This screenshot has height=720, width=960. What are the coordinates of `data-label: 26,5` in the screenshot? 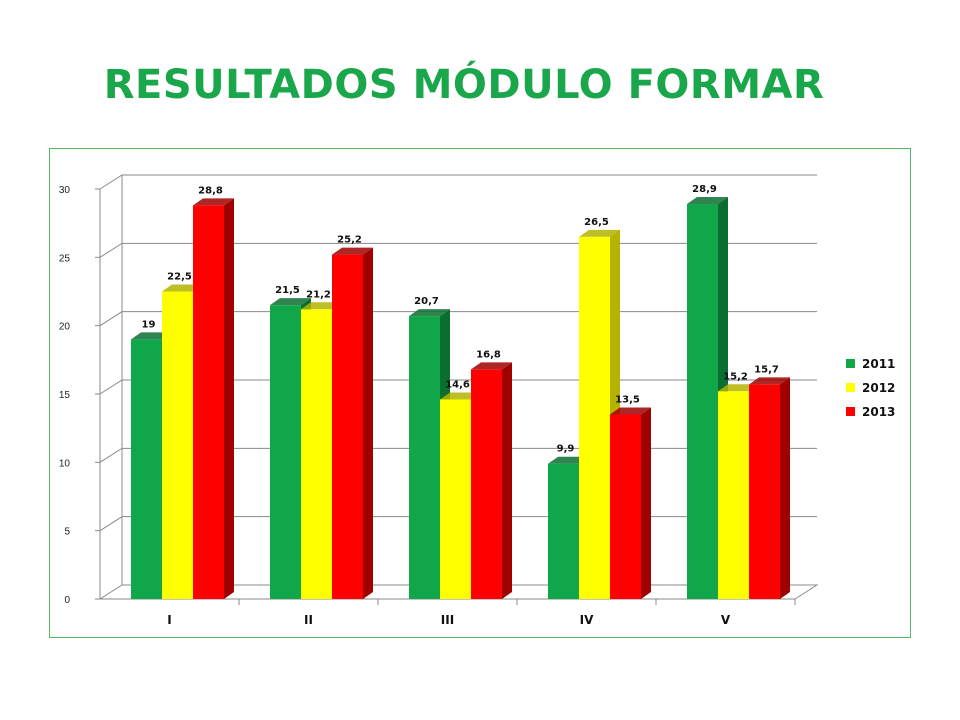 It's located at (596, 222).